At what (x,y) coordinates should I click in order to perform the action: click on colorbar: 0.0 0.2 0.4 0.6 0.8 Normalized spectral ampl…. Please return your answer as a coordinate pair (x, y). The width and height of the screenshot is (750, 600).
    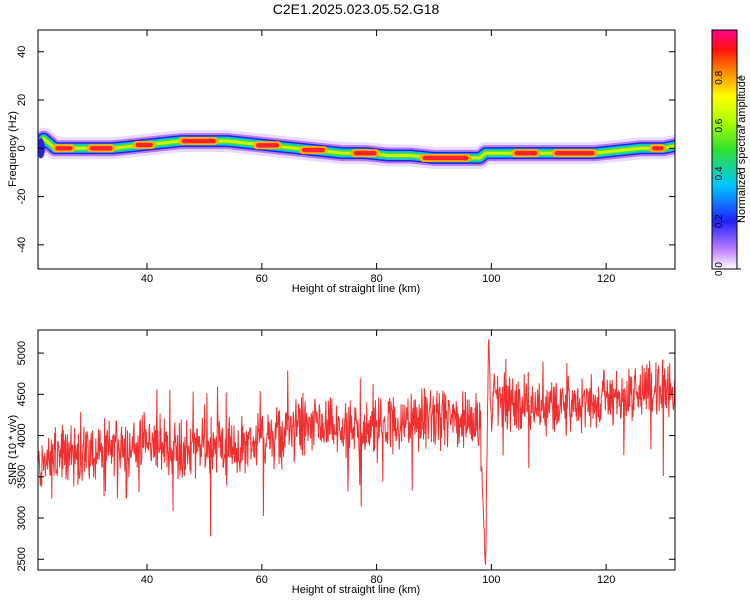
    Looking at the image, I should click on (729, 152).